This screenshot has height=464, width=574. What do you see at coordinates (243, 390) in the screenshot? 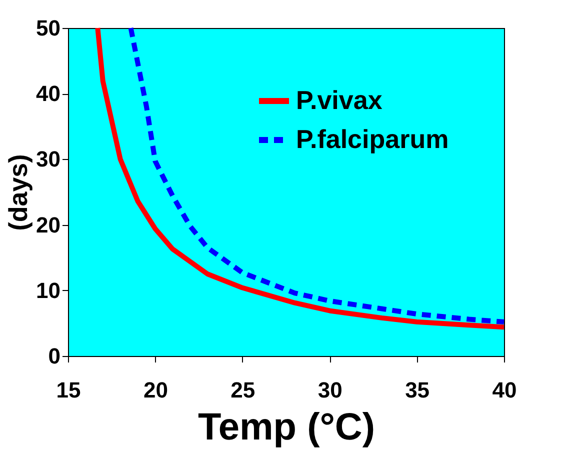
I see `x-tick-label: 25` at bounding box center [243, 390].